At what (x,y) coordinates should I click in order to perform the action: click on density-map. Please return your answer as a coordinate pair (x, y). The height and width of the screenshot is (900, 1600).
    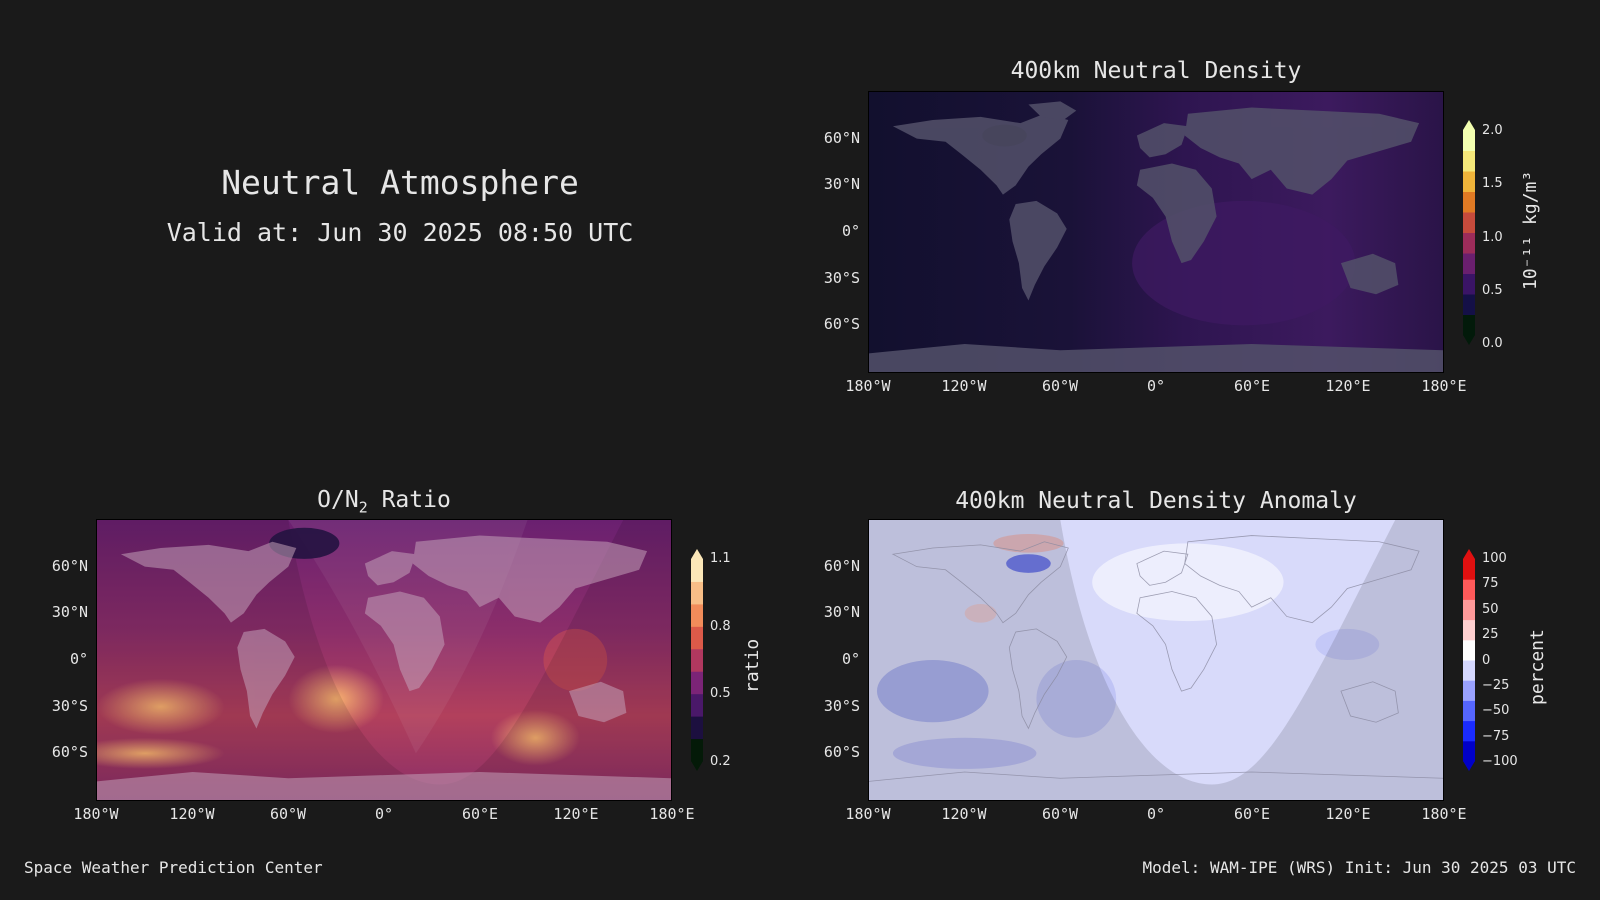
    Looking at the image, I should click on (1156, 232).